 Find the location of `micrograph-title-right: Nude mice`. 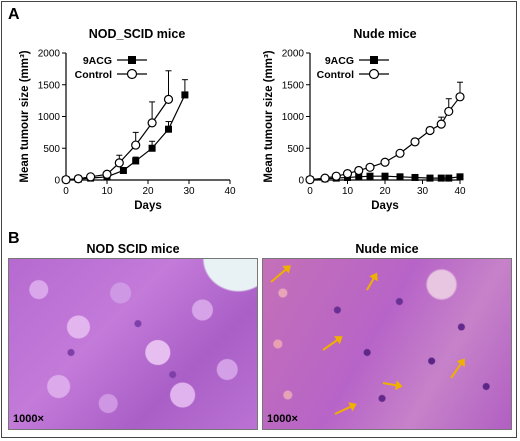

micrograph-title-right: Nude mice is located at coordinates (387, 249).